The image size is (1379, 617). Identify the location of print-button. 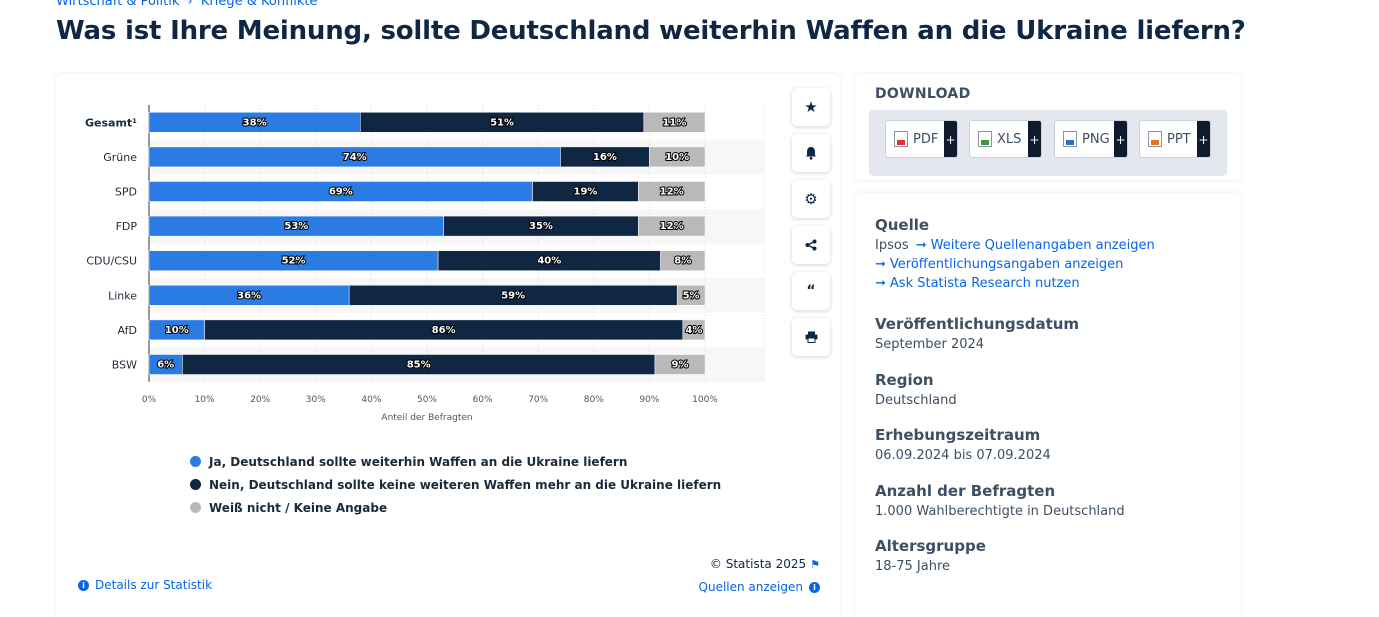
(811, 337).